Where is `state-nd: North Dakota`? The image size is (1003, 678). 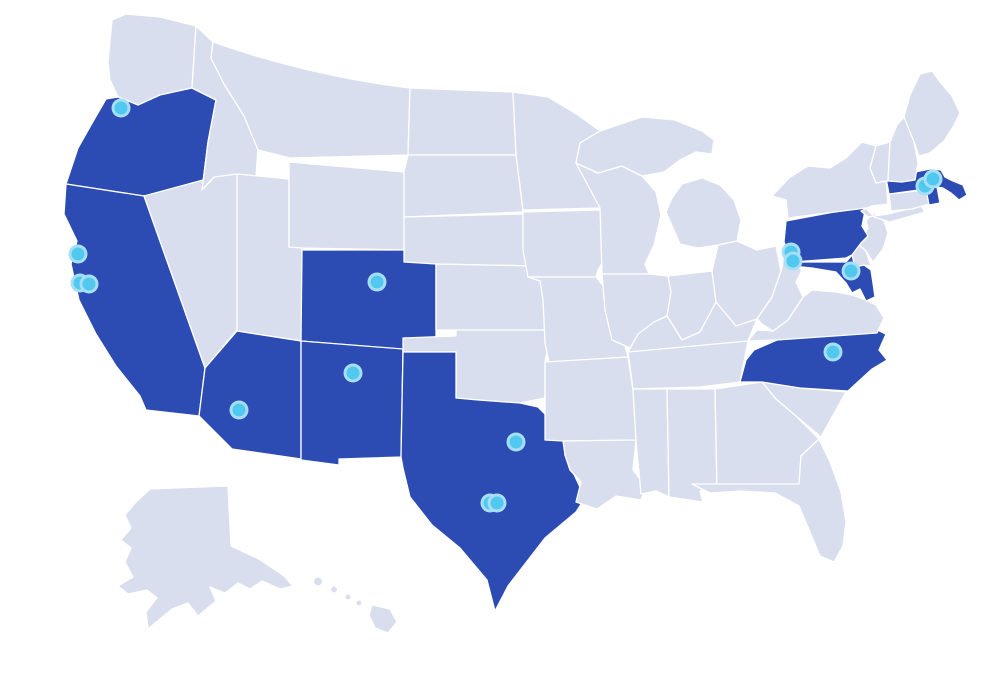 state-nd: North Dakota is located at coordinates (462, 121).